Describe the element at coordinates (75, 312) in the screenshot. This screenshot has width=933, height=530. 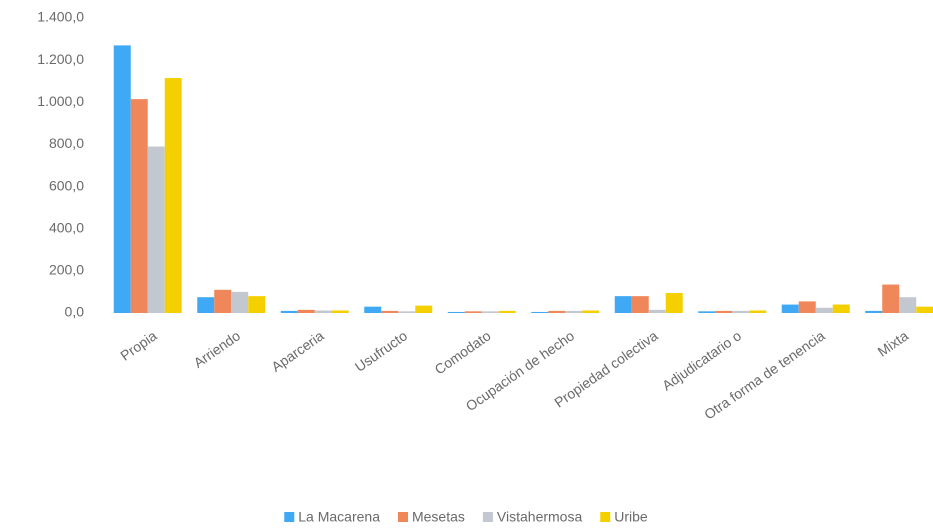
I see `y-tick-label: 0,0` at that location.